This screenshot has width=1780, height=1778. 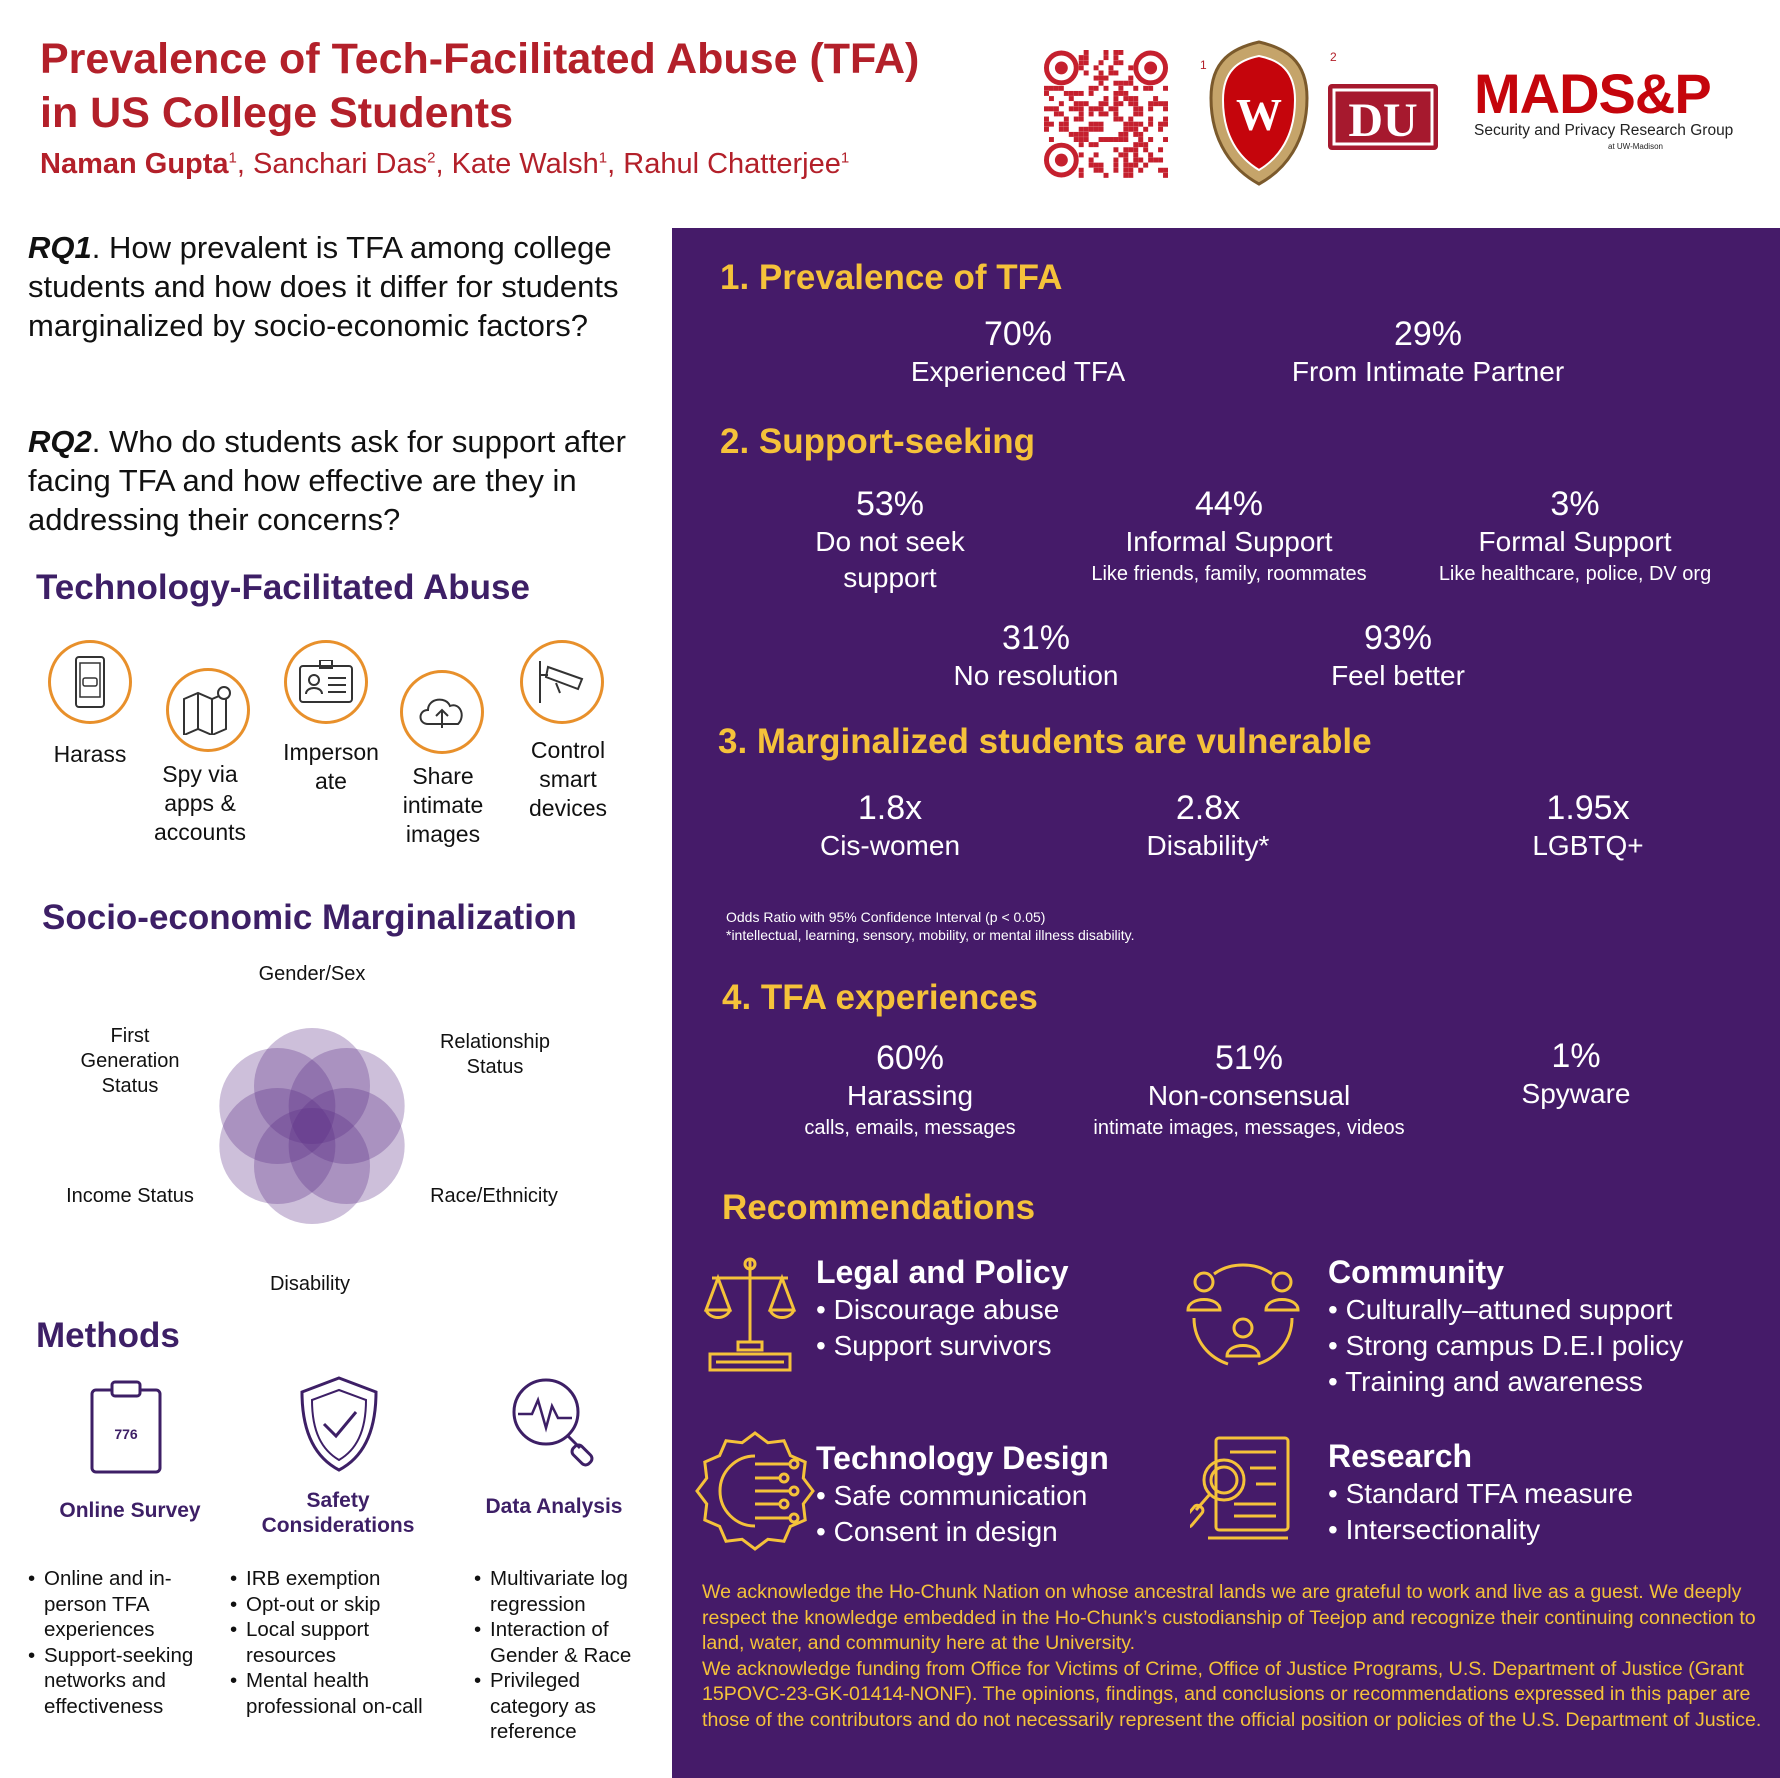 I want to click on author-affiliation: 1, so click(x=603, y=158).